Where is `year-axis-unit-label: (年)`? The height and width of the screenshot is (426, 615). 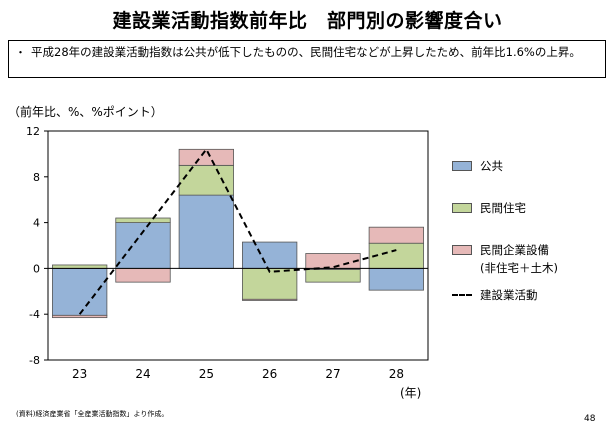
year-axis-unit-label: (年) is located at coordinates (411, 393).